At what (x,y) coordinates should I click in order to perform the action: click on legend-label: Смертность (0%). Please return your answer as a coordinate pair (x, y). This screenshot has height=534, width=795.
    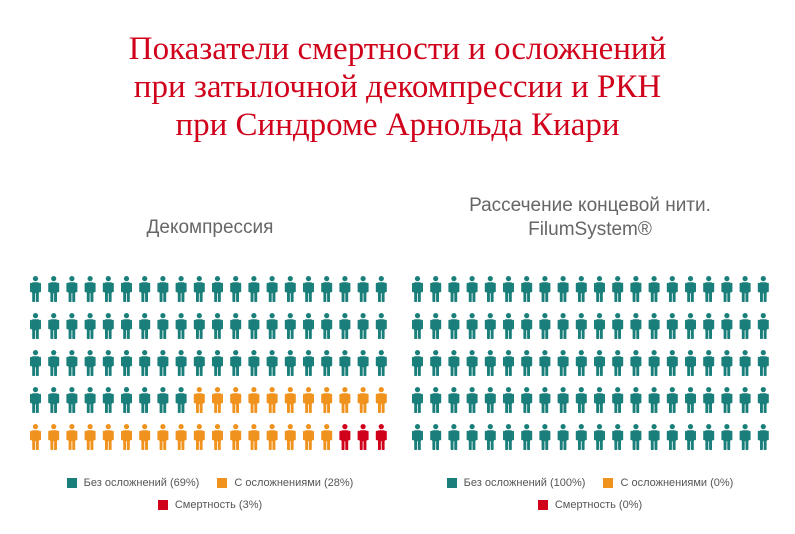
    Looking at the image, I should click on (598, 505).